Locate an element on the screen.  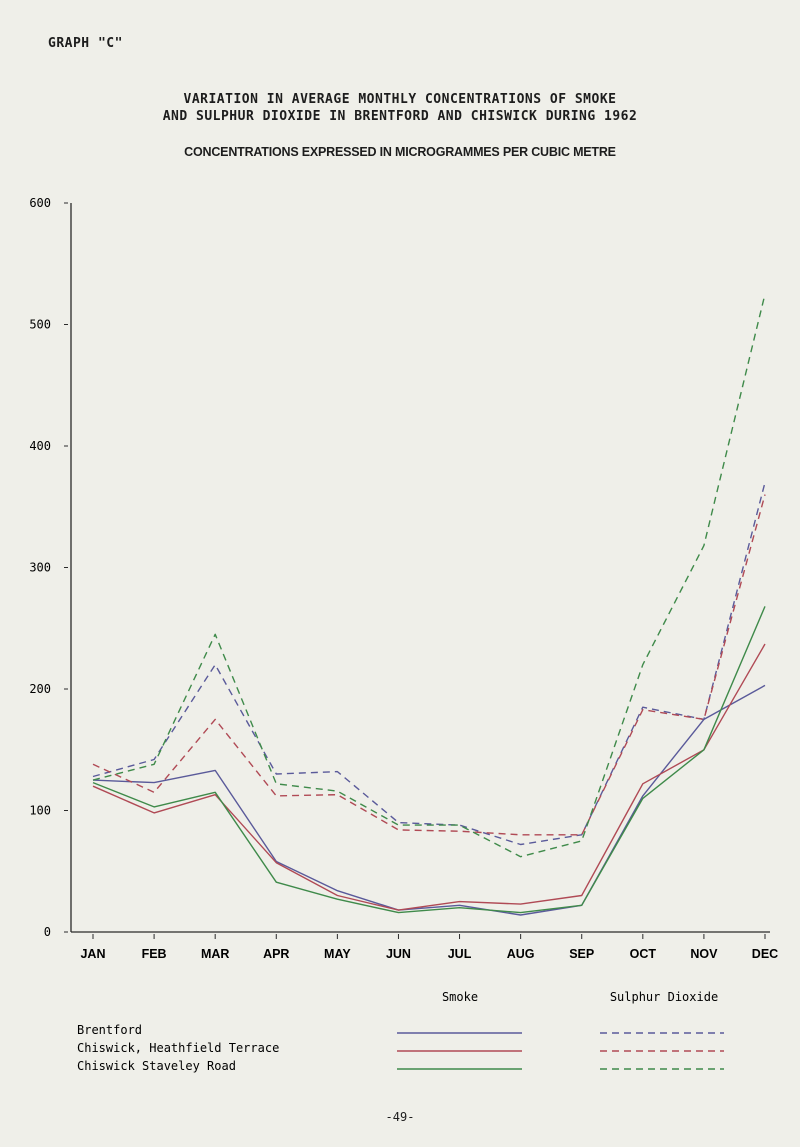
y-tick-label: 600 is located at coordinates (40, 203).